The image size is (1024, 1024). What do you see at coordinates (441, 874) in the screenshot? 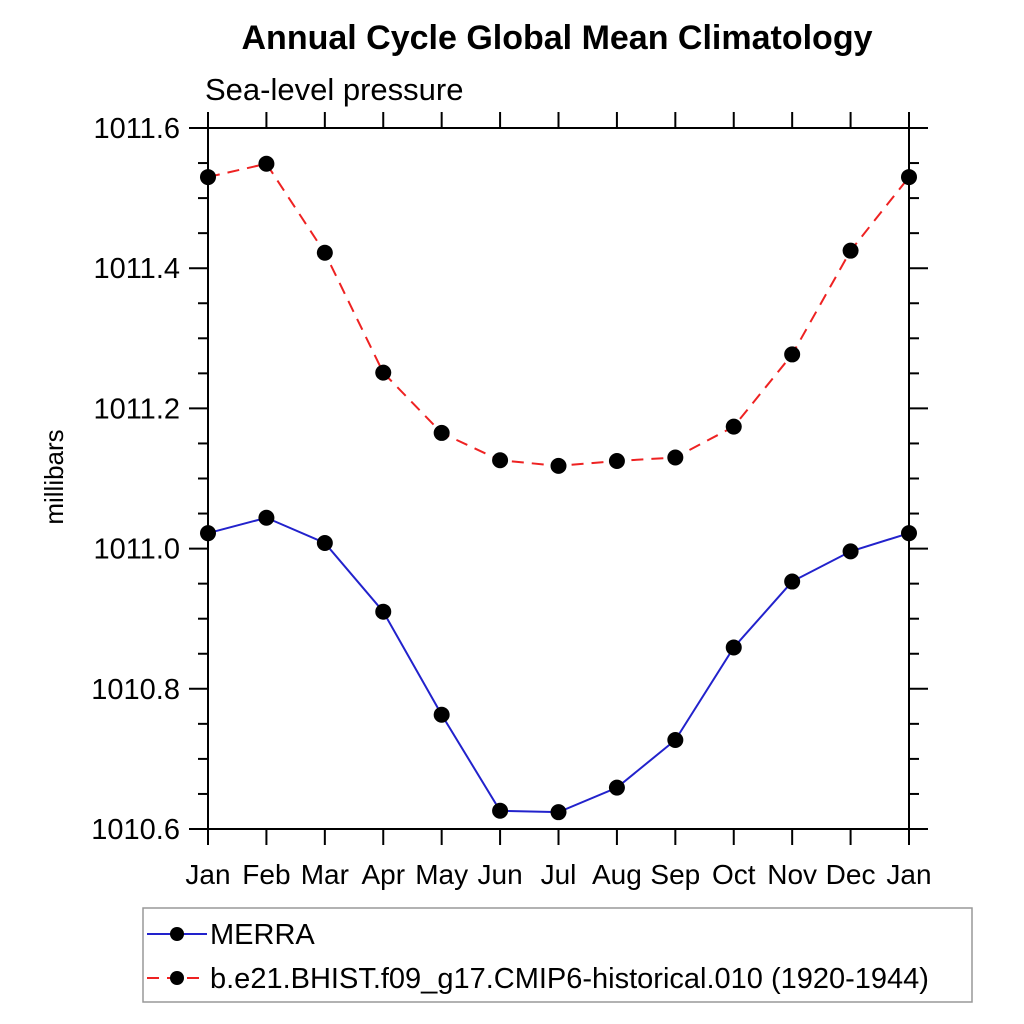
I see `x-tick-label: May` at bounding box center [441, 874].